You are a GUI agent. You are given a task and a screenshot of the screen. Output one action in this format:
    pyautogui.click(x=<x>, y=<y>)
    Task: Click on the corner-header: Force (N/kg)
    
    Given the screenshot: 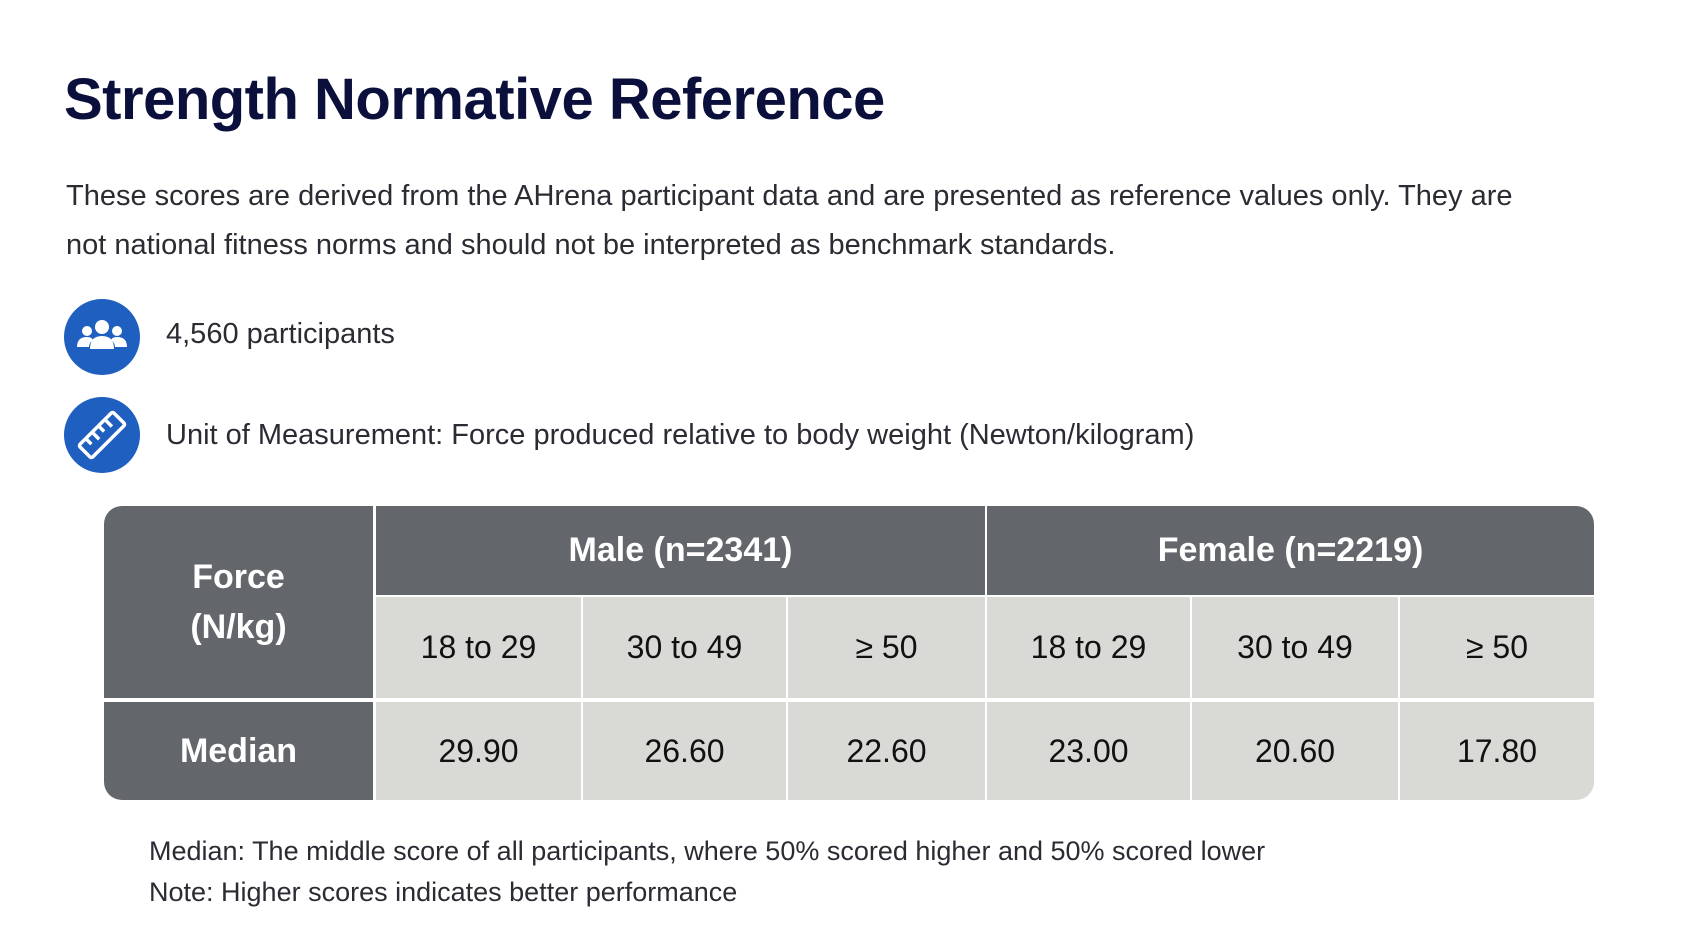 What is the action you would take?
    pyautogui.click(x=238, y=602)
    